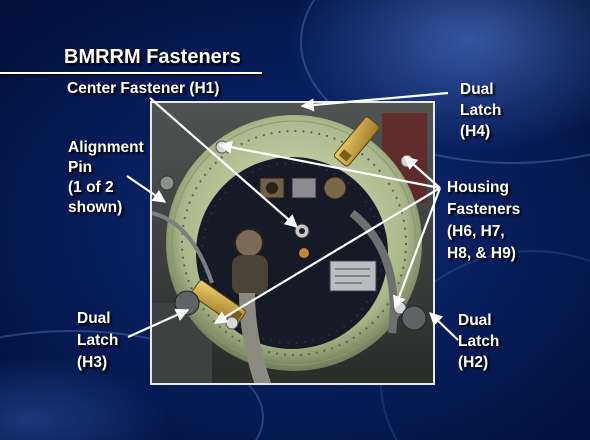 The image size is (590, 440). Describe the element at coordinates (304, 253) in the screenshot. I see `plate-marker` at that location.